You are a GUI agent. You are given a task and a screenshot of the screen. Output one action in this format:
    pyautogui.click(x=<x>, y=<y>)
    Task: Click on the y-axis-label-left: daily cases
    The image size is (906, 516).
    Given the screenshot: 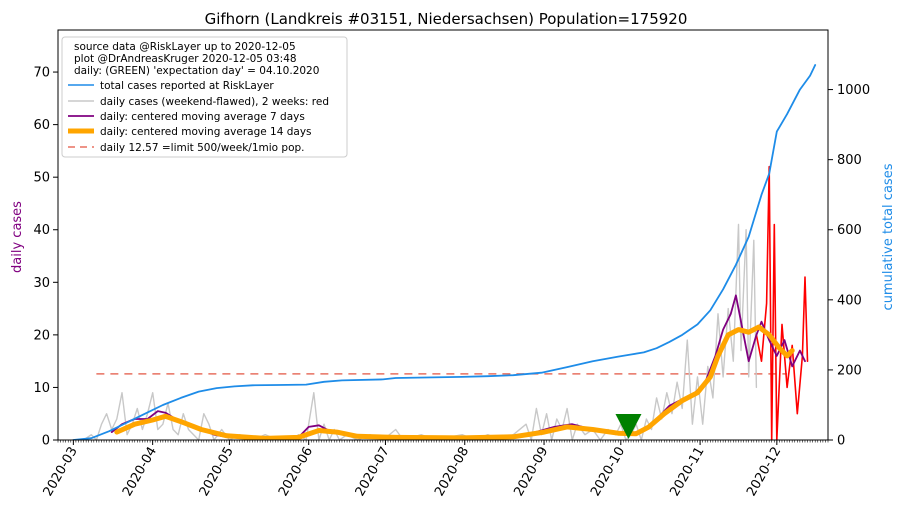 What is the action you would take?
    pyautogui.click(x=17, y=237)
    